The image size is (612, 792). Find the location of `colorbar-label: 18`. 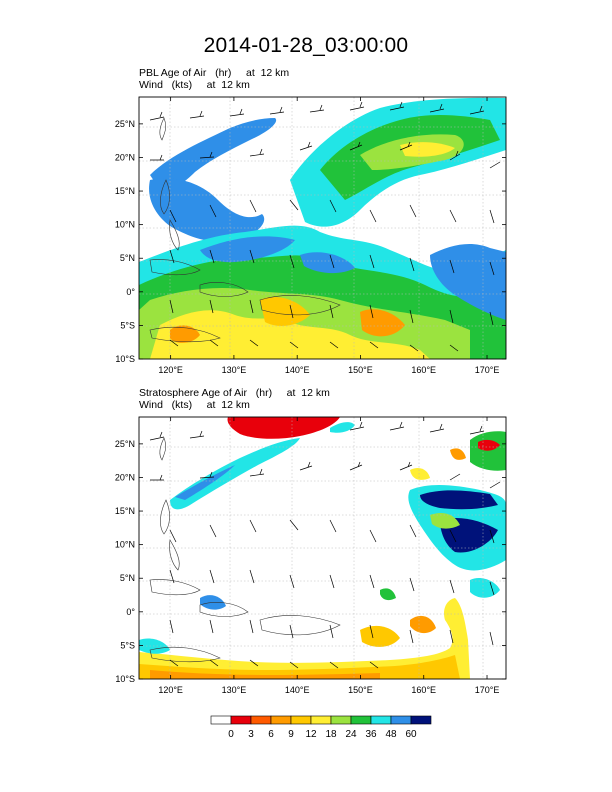

colorbar-label: 18 is located at coordinates (331, 734).